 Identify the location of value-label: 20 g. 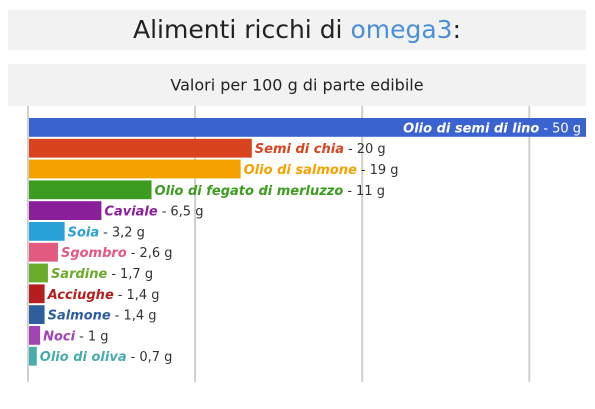
(371, 149).